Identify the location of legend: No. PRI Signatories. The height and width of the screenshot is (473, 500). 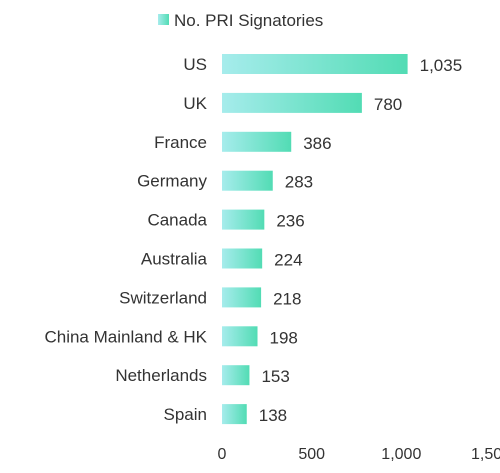
(240, 20).